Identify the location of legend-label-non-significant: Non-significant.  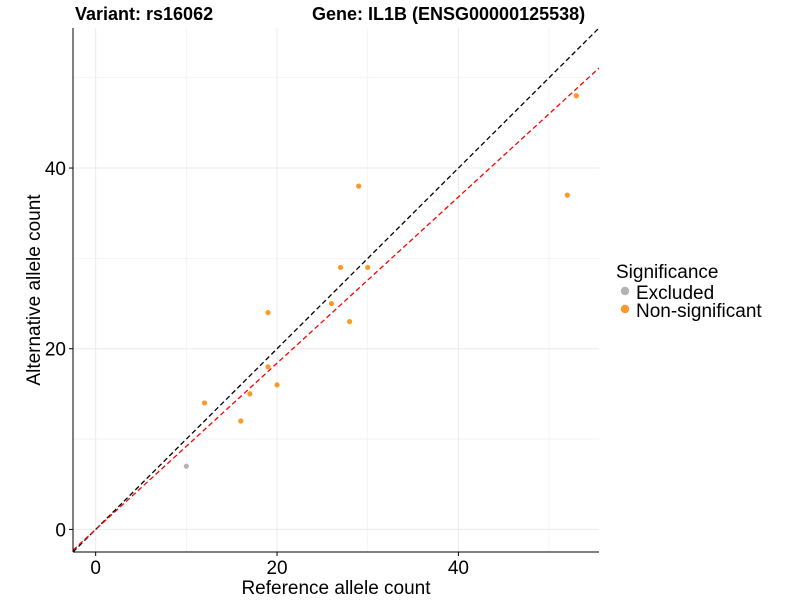
(699, 311).